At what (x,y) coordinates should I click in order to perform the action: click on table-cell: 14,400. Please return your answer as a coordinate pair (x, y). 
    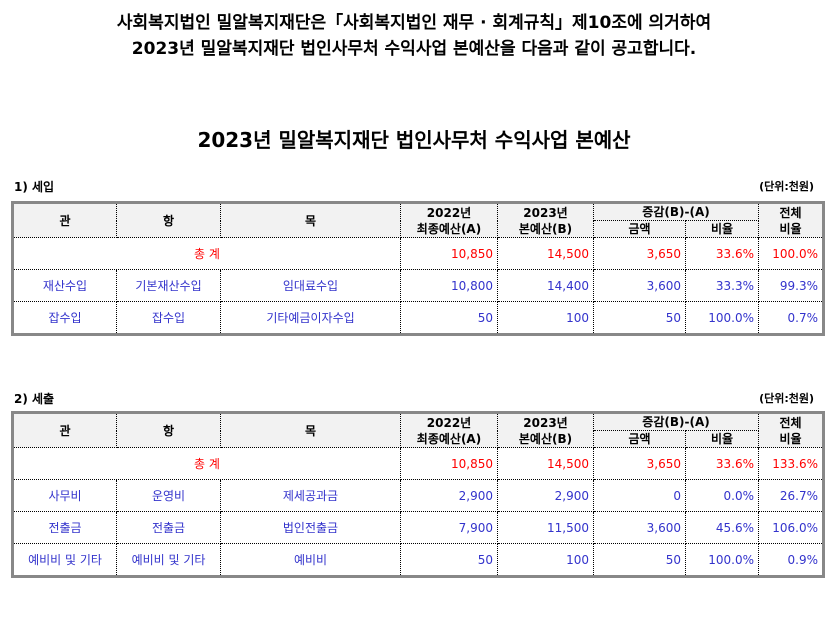
    Looking at the image, I should click on (545, 285).